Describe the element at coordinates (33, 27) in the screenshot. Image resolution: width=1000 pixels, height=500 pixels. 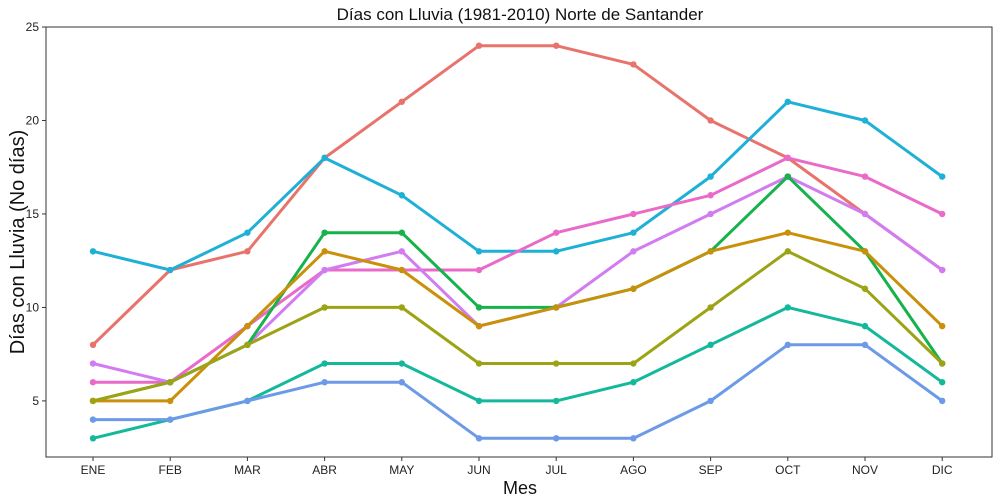
I see `y-tick-label: 25` at that location.